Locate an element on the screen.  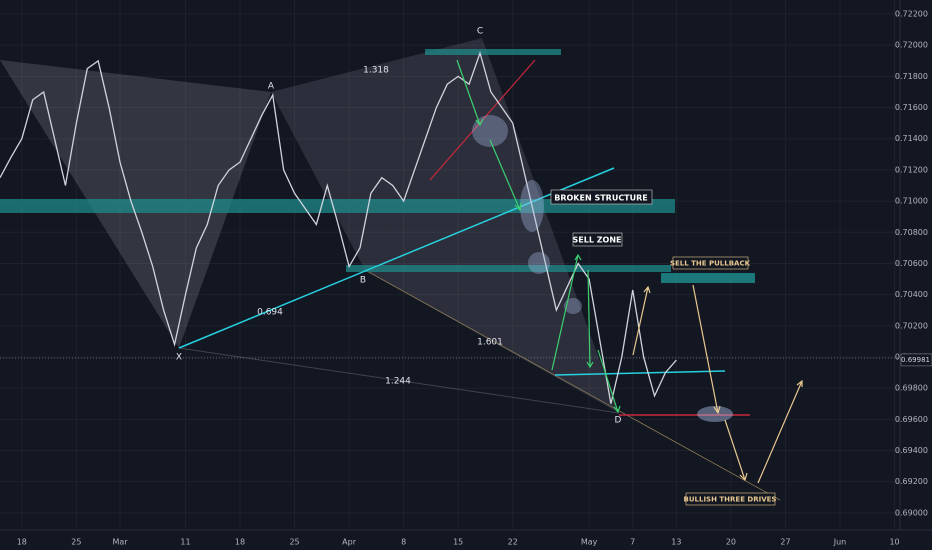
x-tick-label: Jun is located at coordinates (840, 542).